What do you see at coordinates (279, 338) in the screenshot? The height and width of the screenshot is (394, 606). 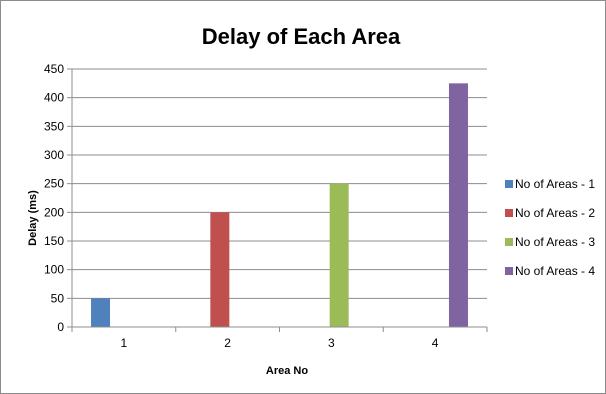 I see `x-axis-ticks: 1 2 3 4` at bounding box center [279, 338].